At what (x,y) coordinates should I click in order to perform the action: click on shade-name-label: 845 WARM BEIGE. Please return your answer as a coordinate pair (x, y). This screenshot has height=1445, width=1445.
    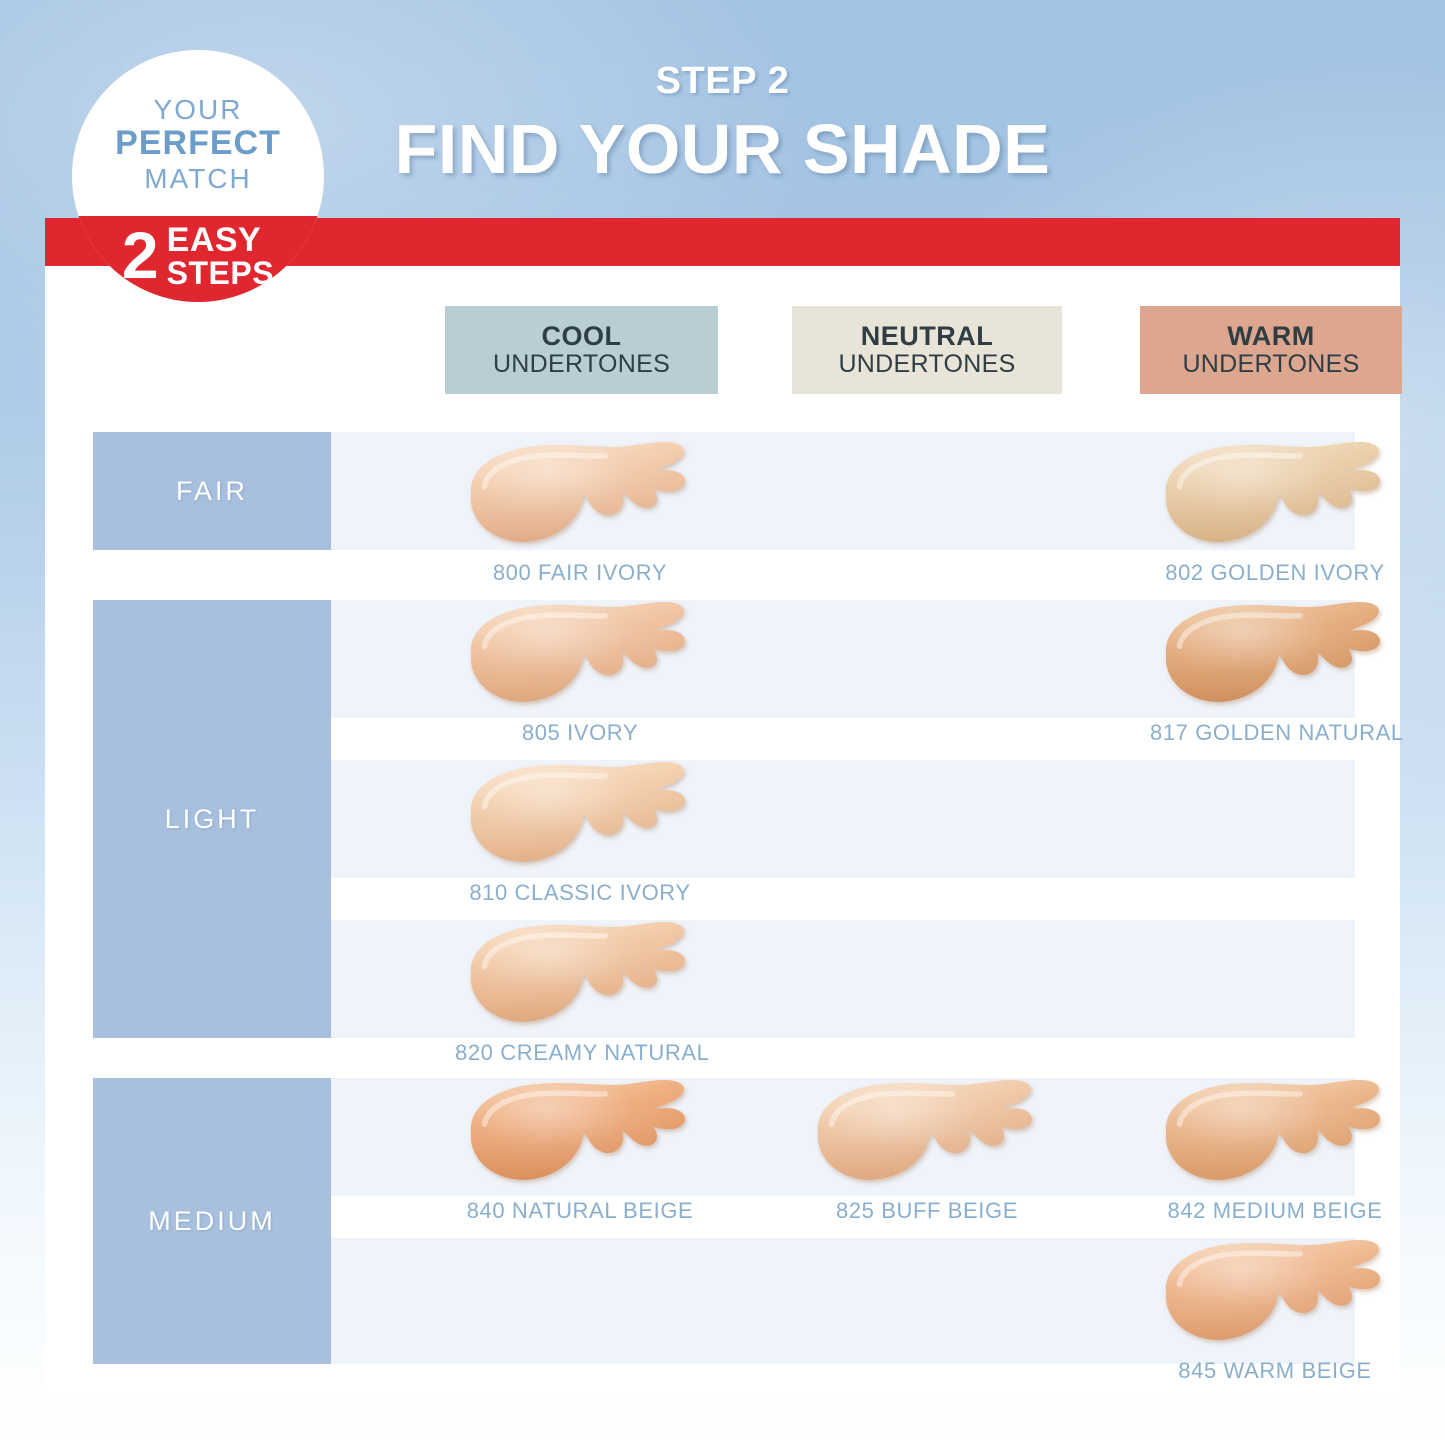
    Looking at the image, I should click on (1275, 1370).